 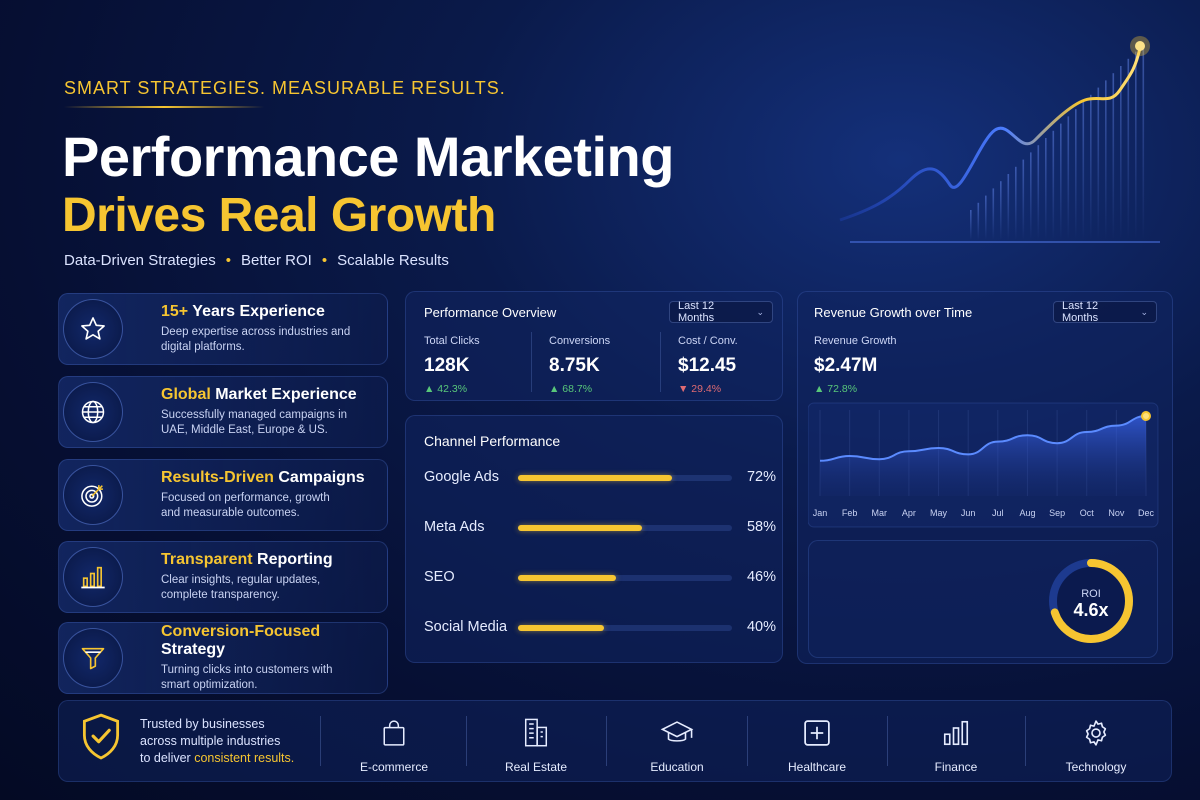 I want to click on feature-title-highlight: Transparent, so click(x=207, y=559).